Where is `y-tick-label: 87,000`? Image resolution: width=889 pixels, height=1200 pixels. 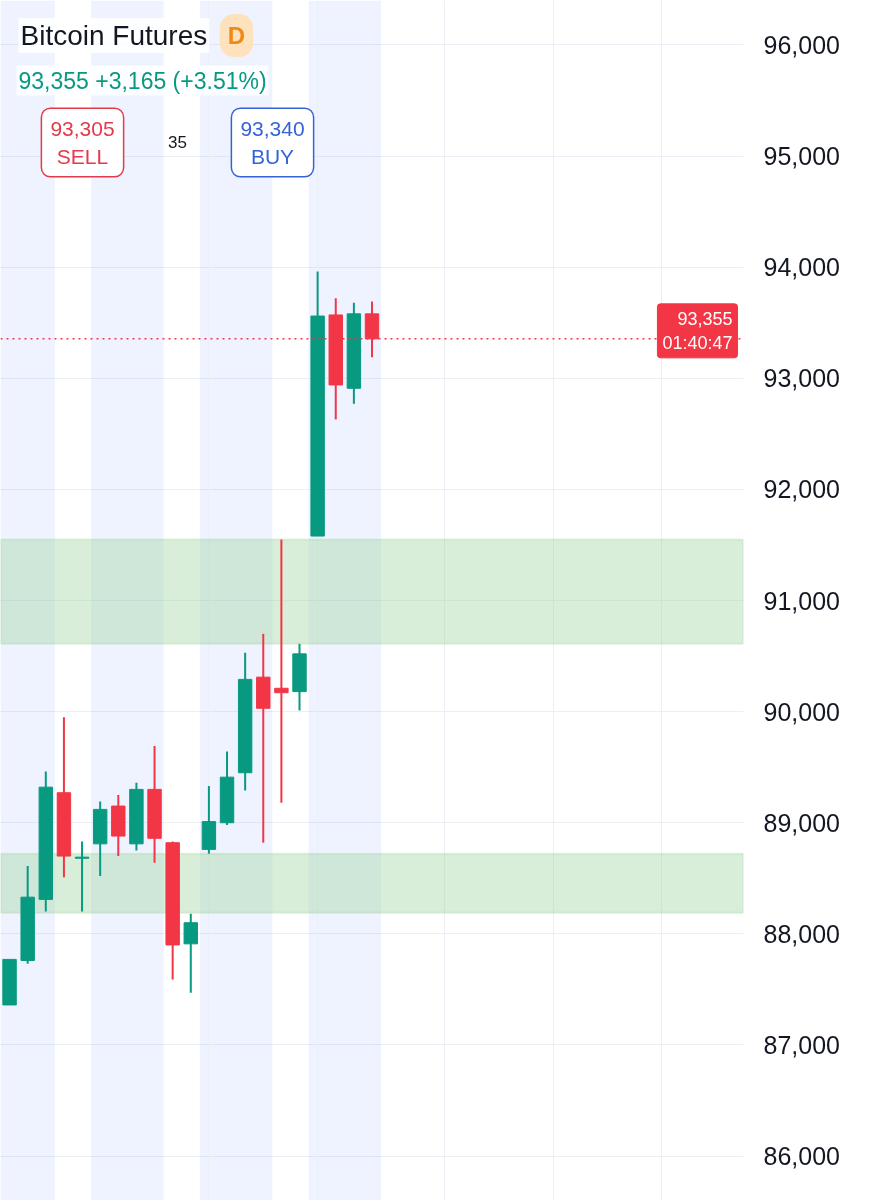 y-tick-label: 87,000 is located at coordinates (801, 1044).